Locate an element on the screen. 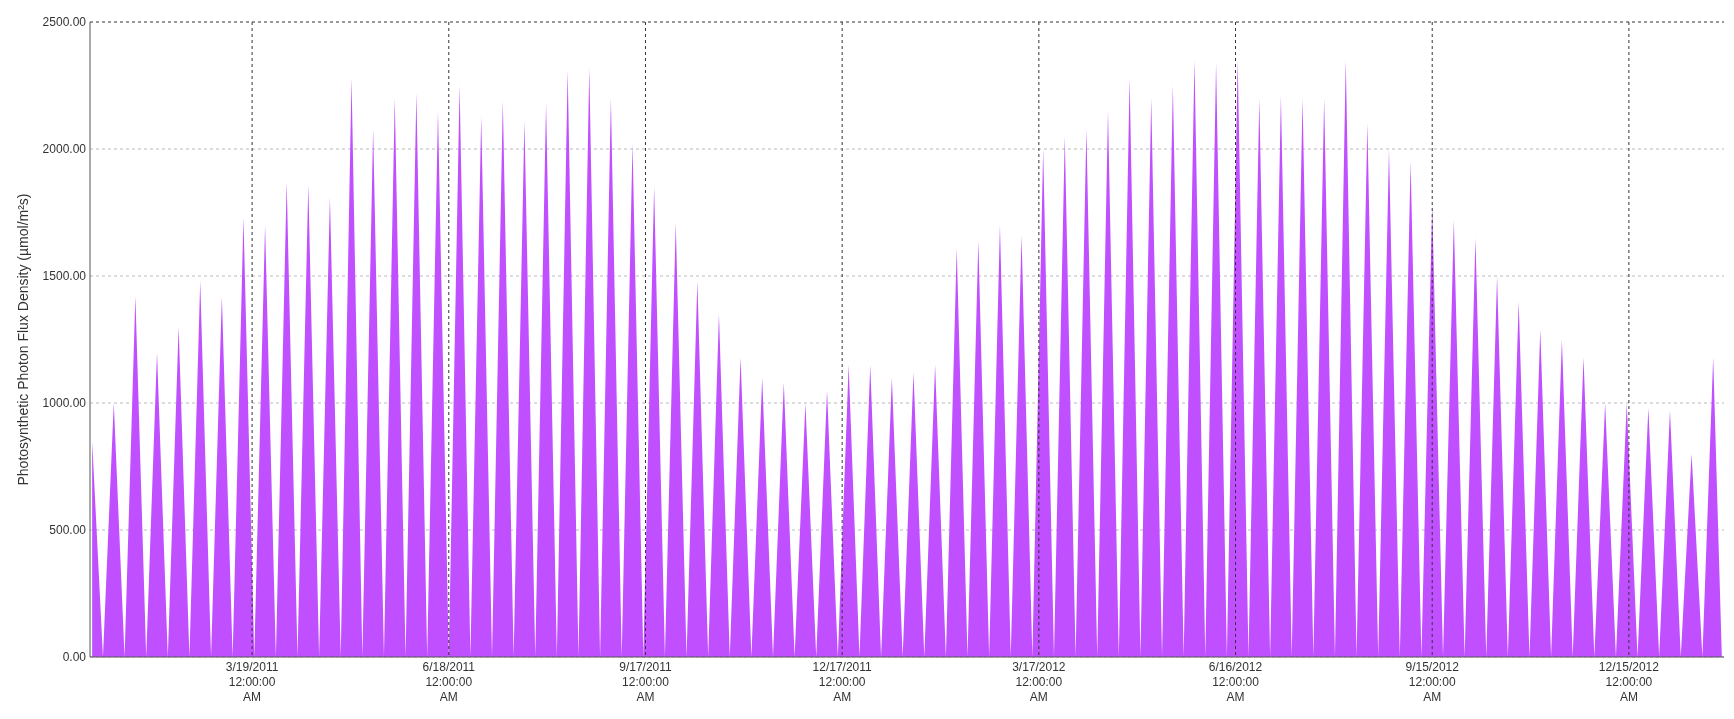 This screenshot has width=1734, height=719. x-tick-label: 9/17/2011 12:00:00 AM is located at coordinates (646, 682).